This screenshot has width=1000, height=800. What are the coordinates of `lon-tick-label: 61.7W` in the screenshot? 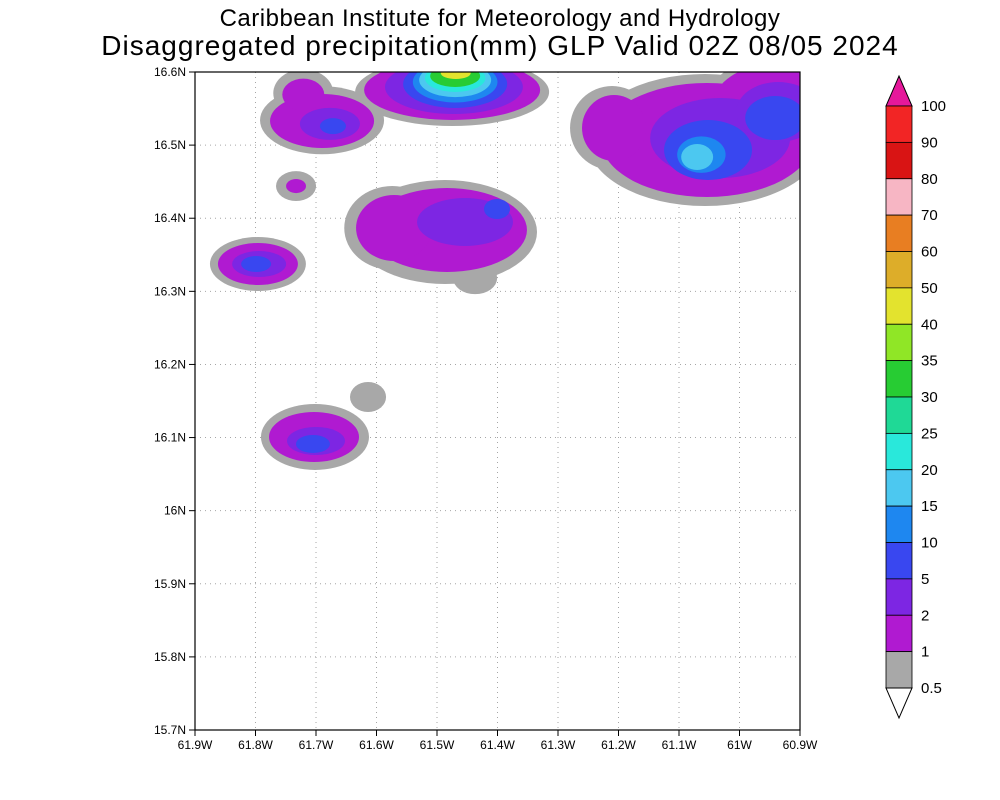 It's located at (316, 745).